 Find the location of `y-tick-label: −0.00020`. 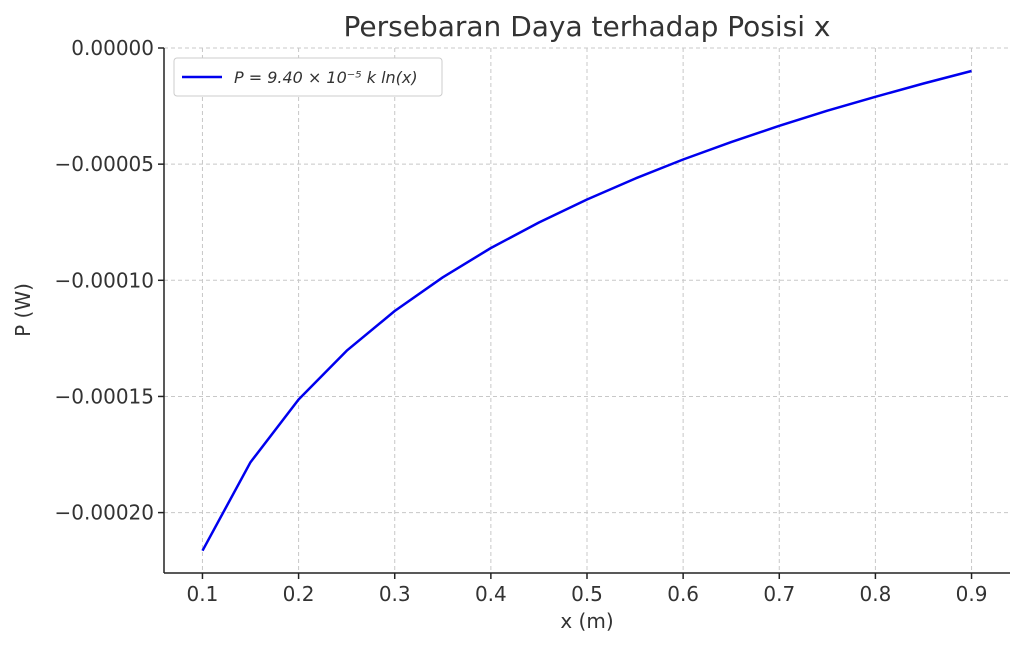

y-tick-label: −0.00020 is located at coordinates (104, 513).